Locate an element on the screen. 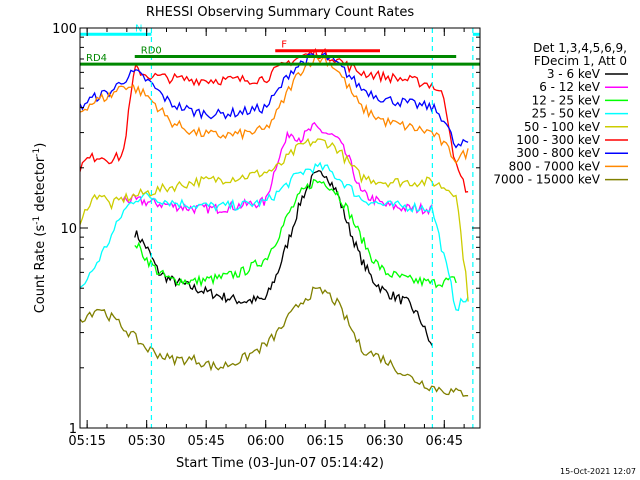 This screenshot has width=640, height=480. legend-entry-6: 300 - 800 keV is located at coordinates (558, 153).